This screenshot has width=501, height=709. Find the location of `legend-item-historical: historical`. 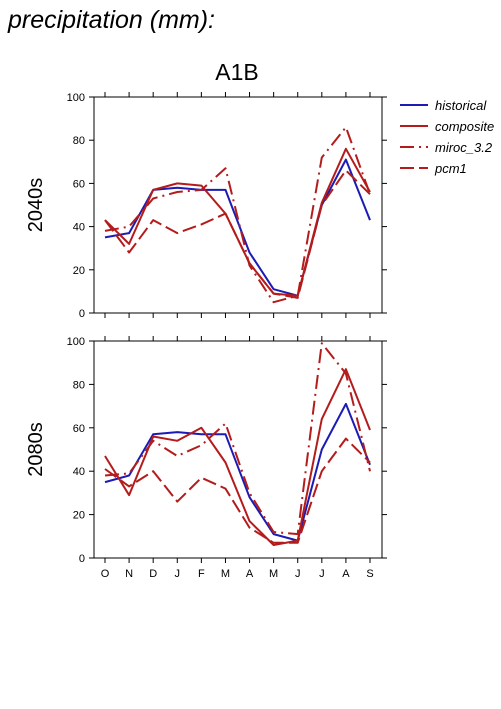

legend-item-historical: historical is located at coordinates (443, 105).